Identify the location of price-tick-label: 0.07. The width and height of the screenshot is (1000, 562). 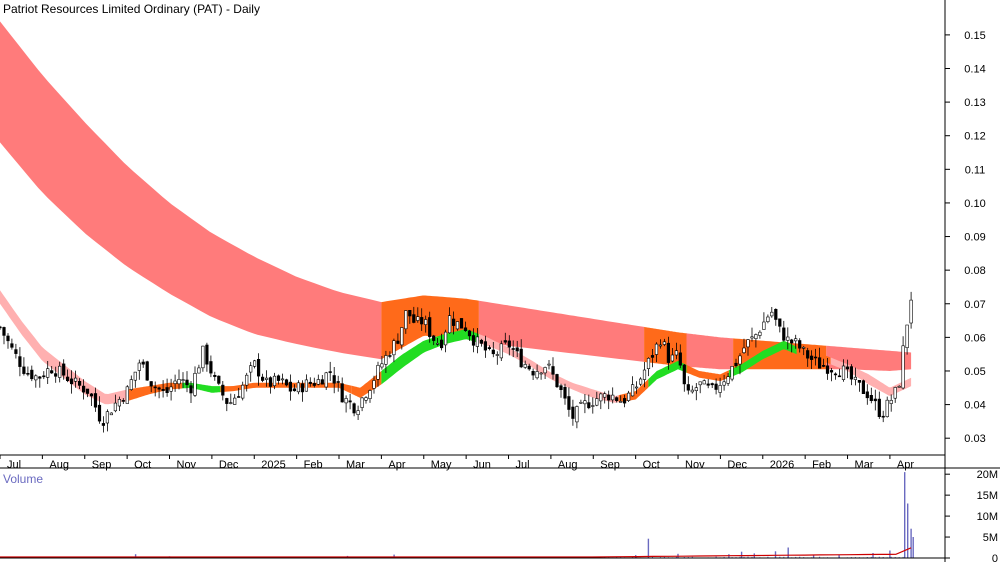
(974, 305).